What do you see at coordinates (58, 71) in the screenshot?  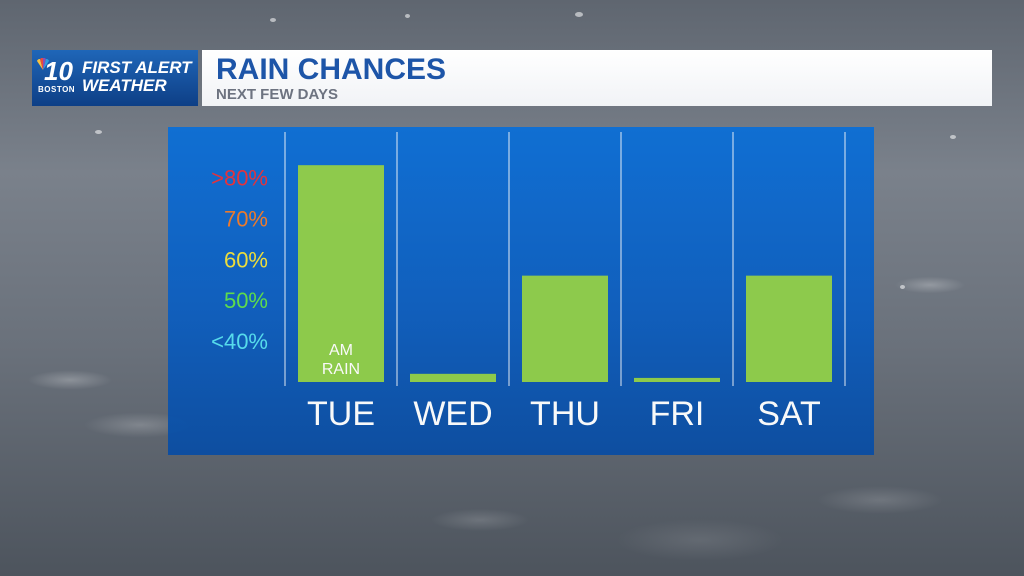 I see `logo-number: 10` at bounding box center [58, 71].